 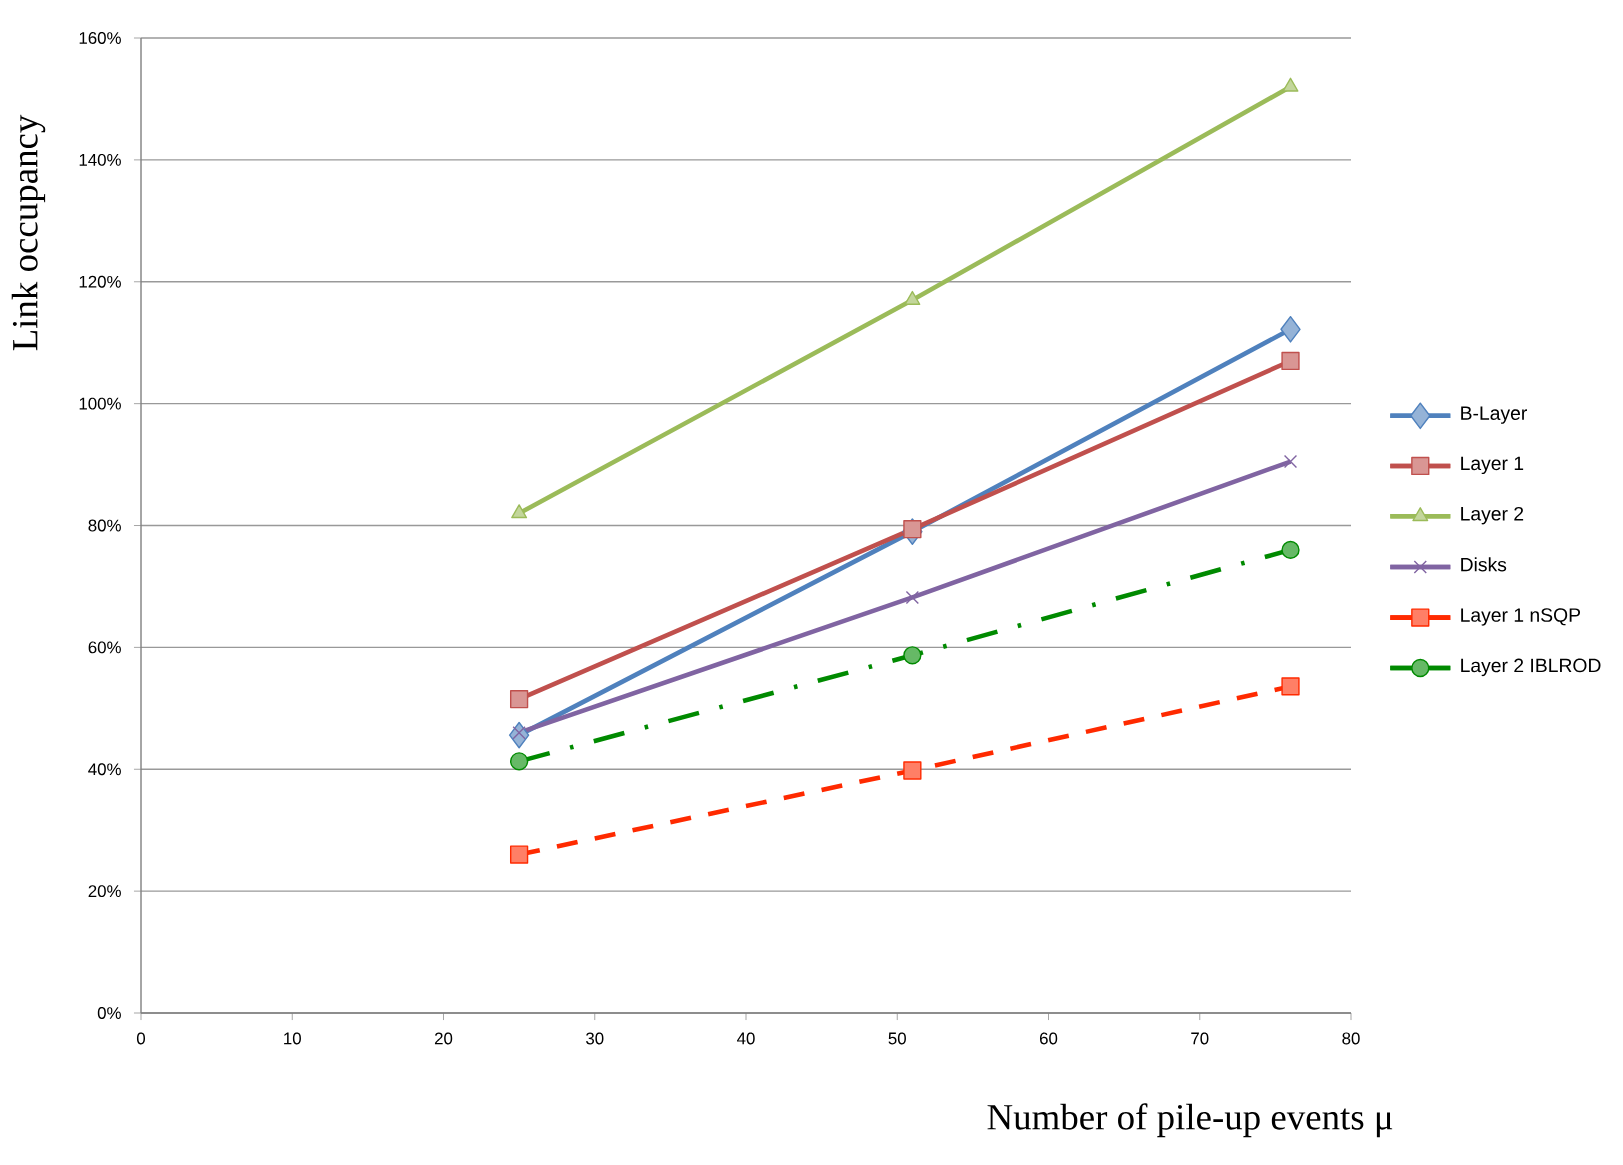 What do you see at coordinates (104, 769) in the screenshot?
I see `y-tick-label: 40%` at bounding box center [104, 769].